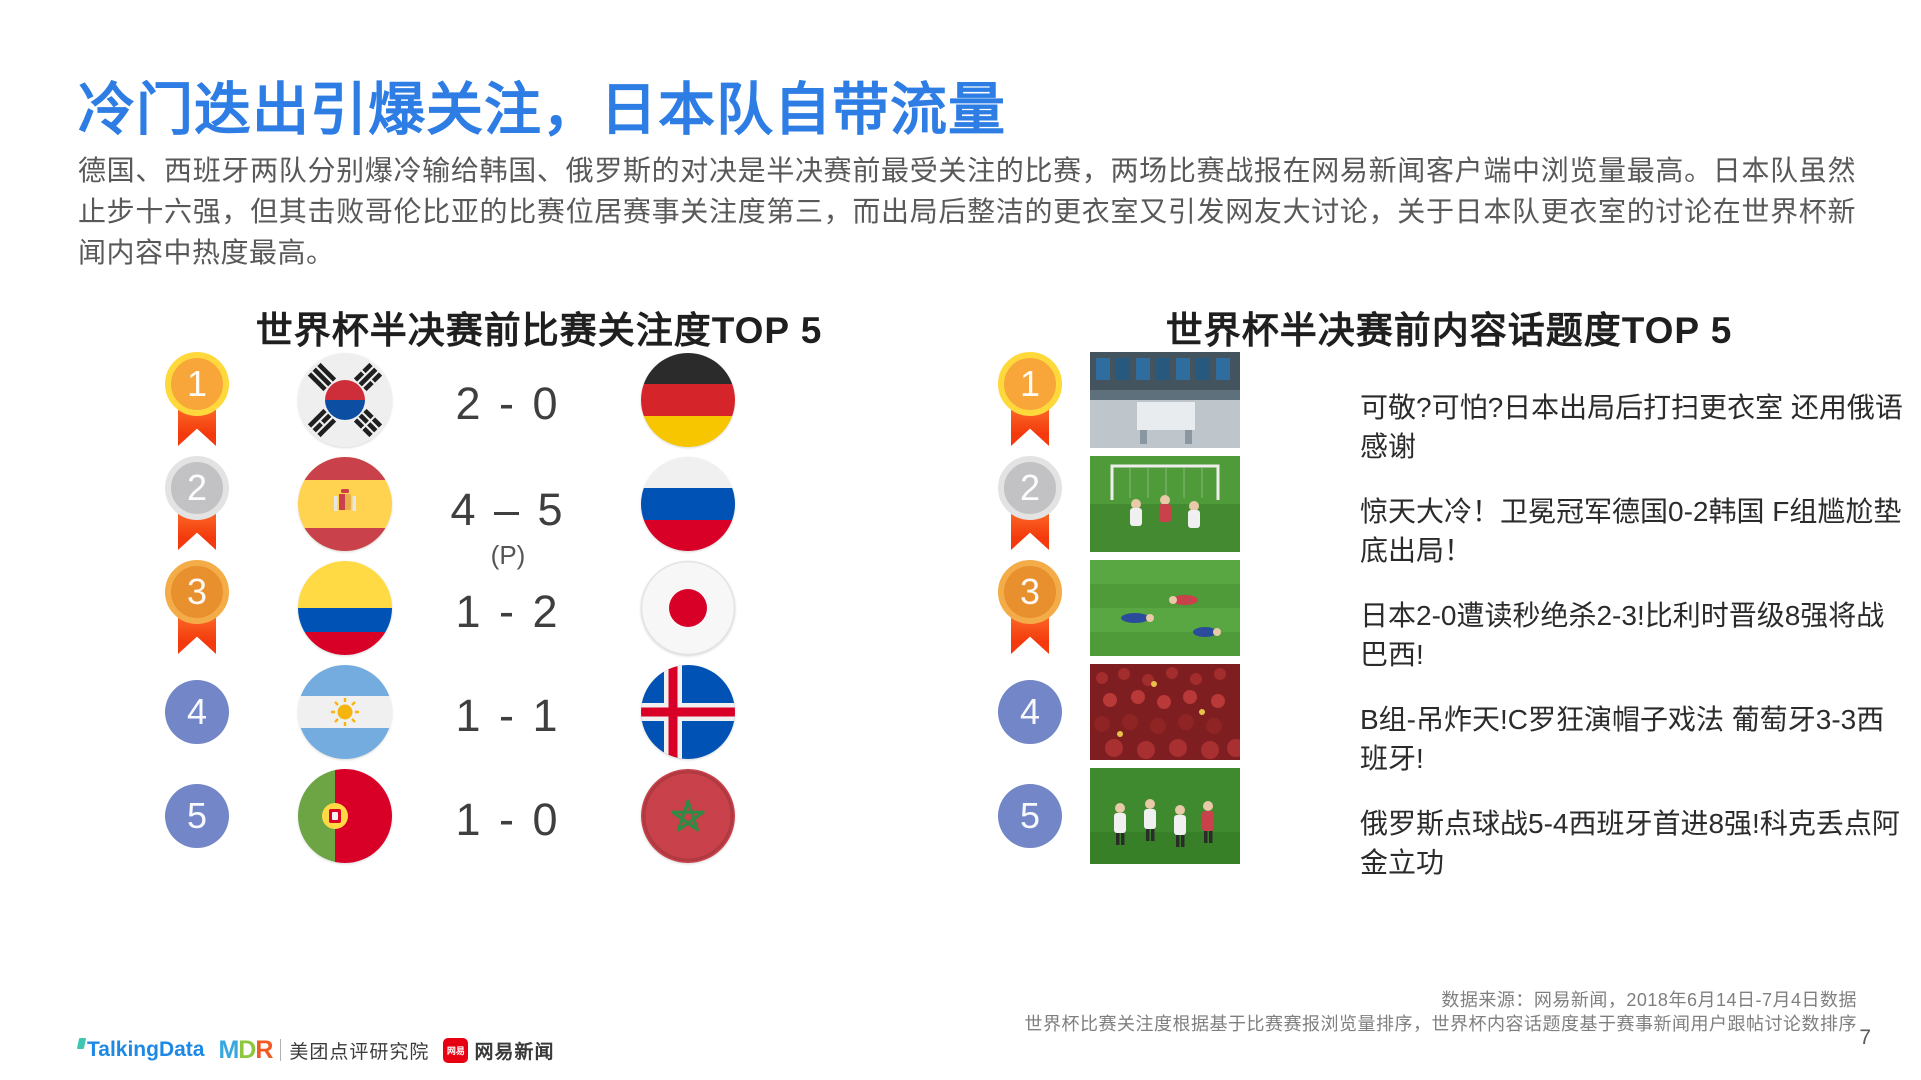 The width and height of the screenshot is (1921, 1080). I want to click on page-title: 冷门迭出引爆关注，日本队自带流量, so click(542, 110).